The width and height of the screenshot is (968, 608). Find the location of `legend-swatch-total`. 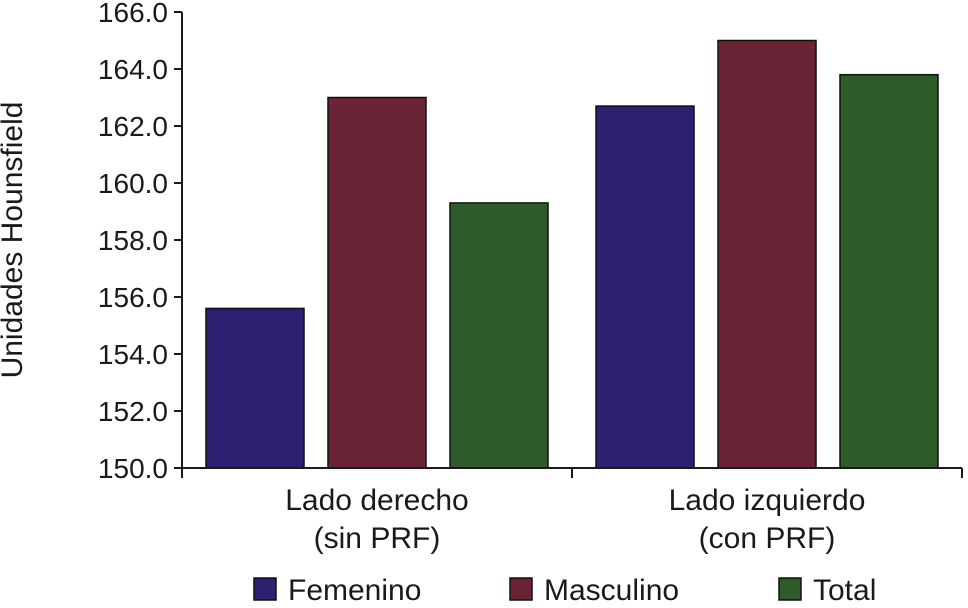

legend-swatch-total is located at coordinates (790, 589).